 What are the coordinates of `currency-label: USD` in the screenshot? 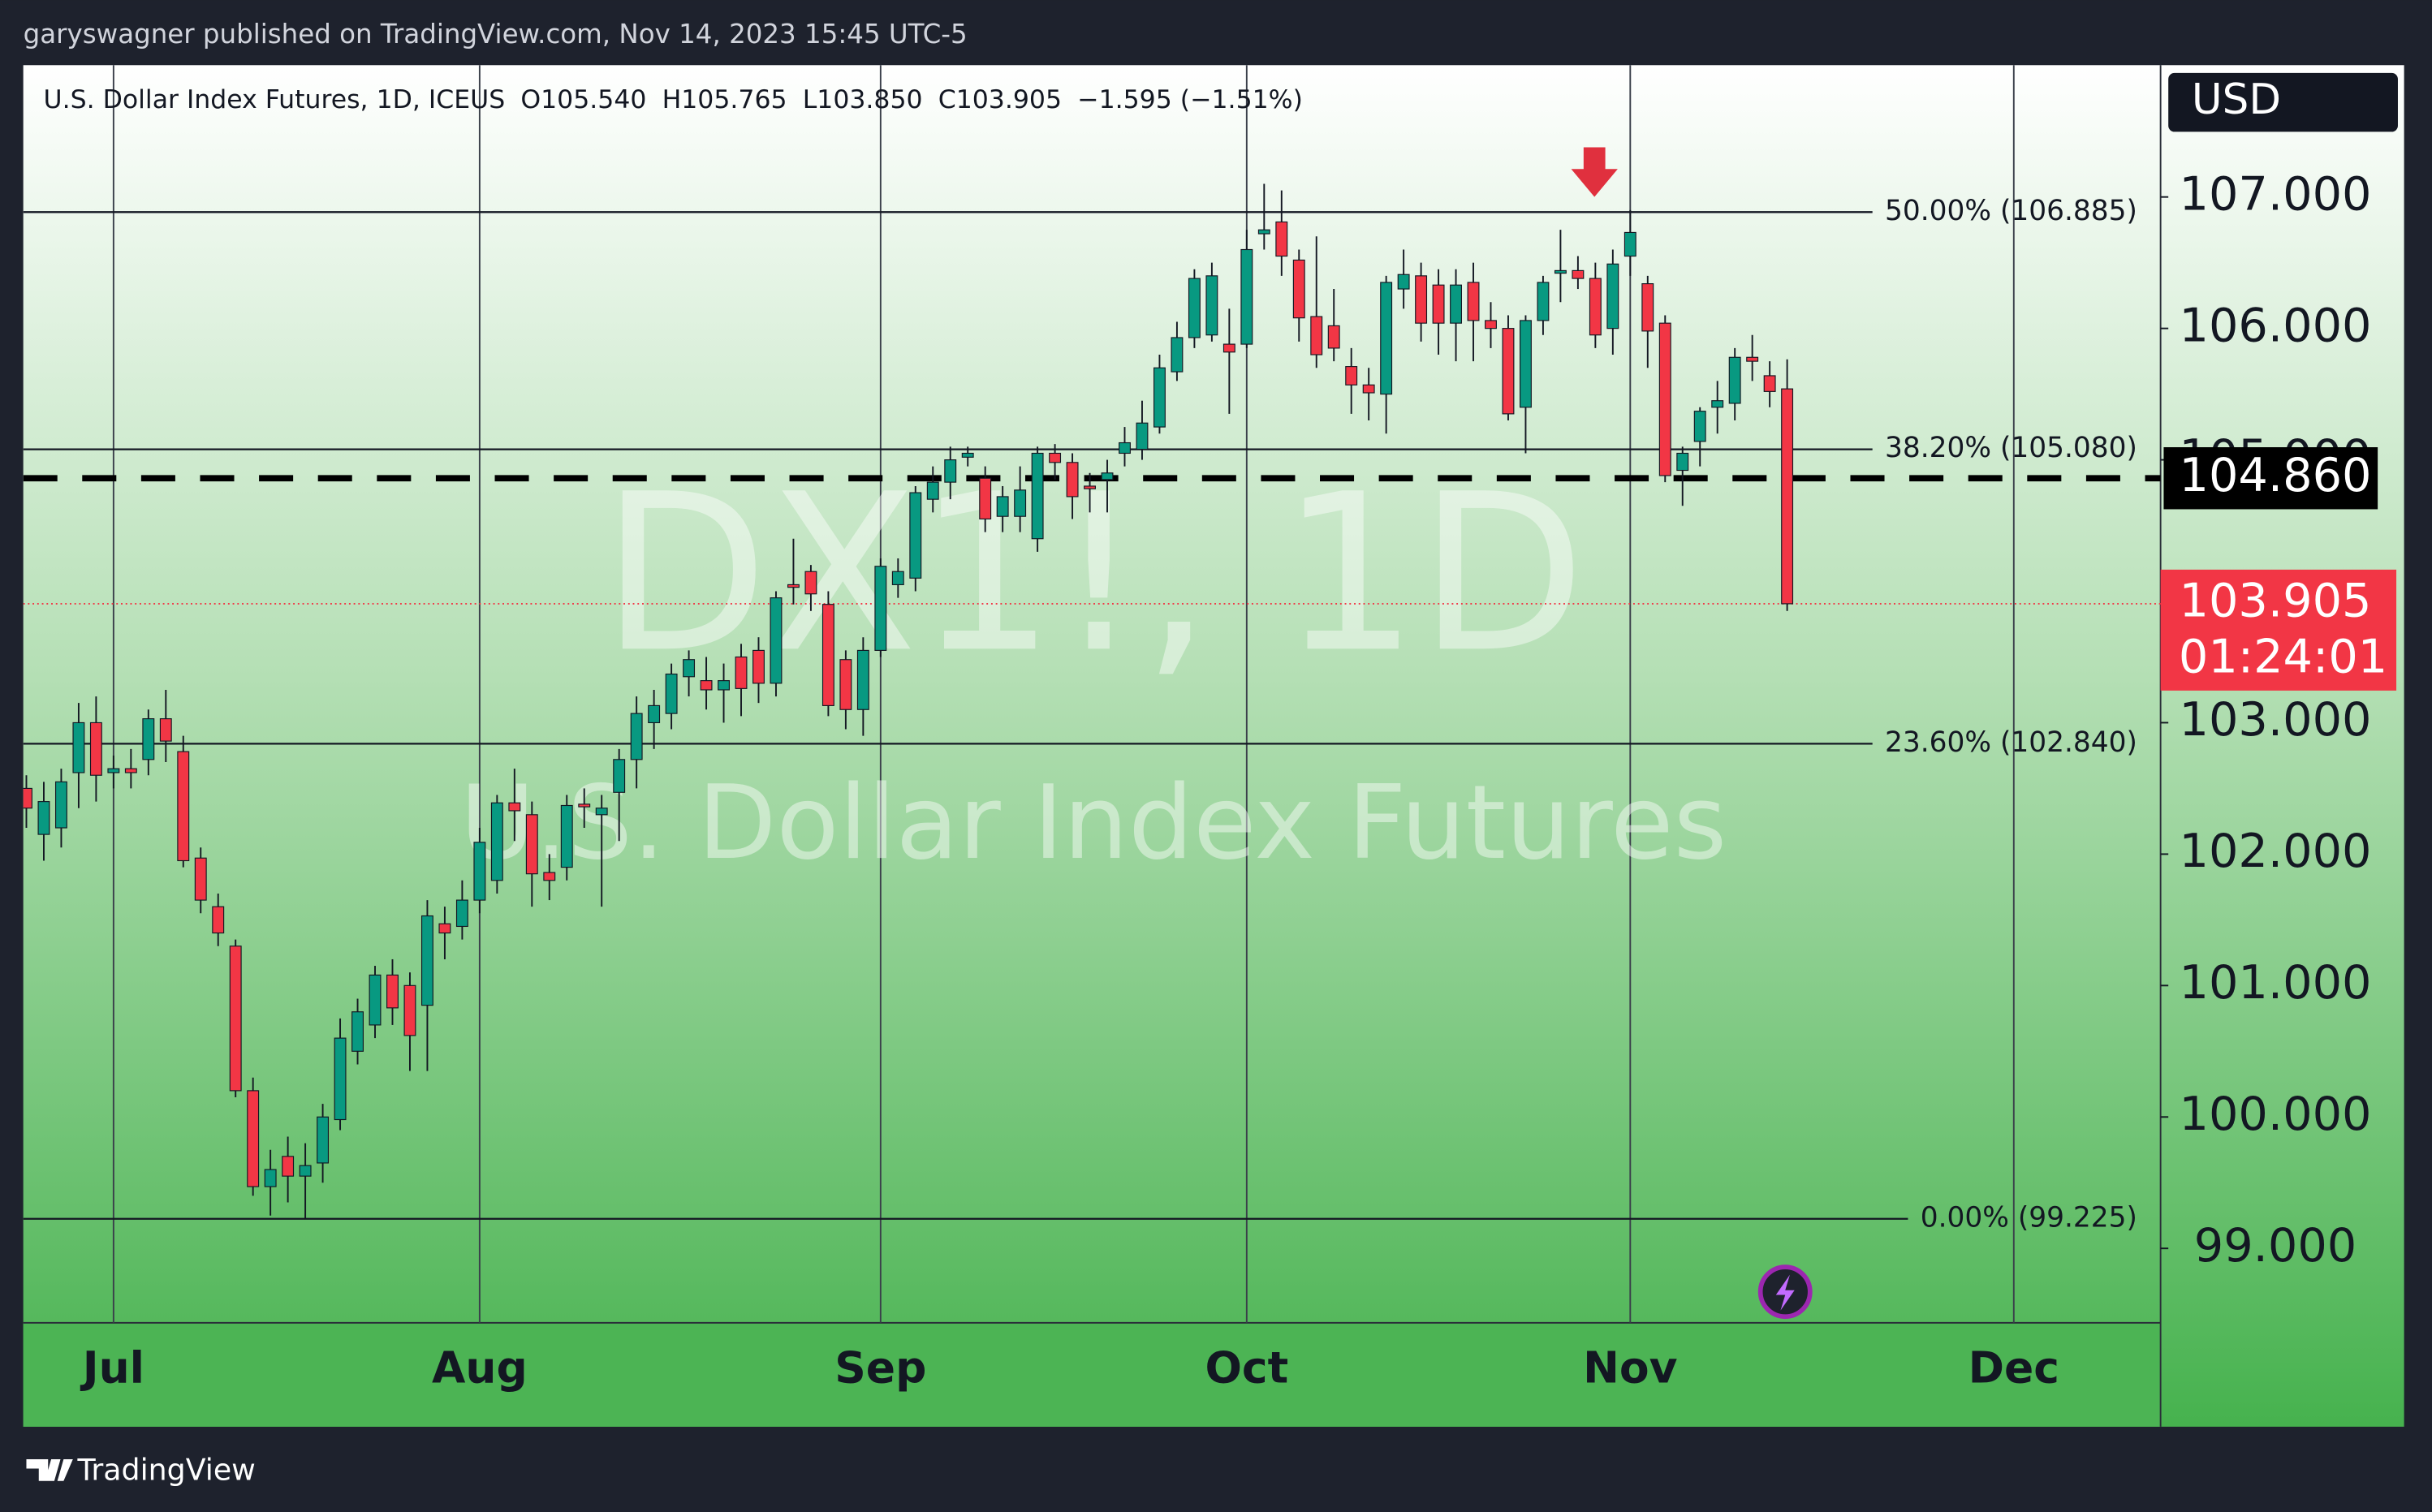 It's located at (2236, 100).